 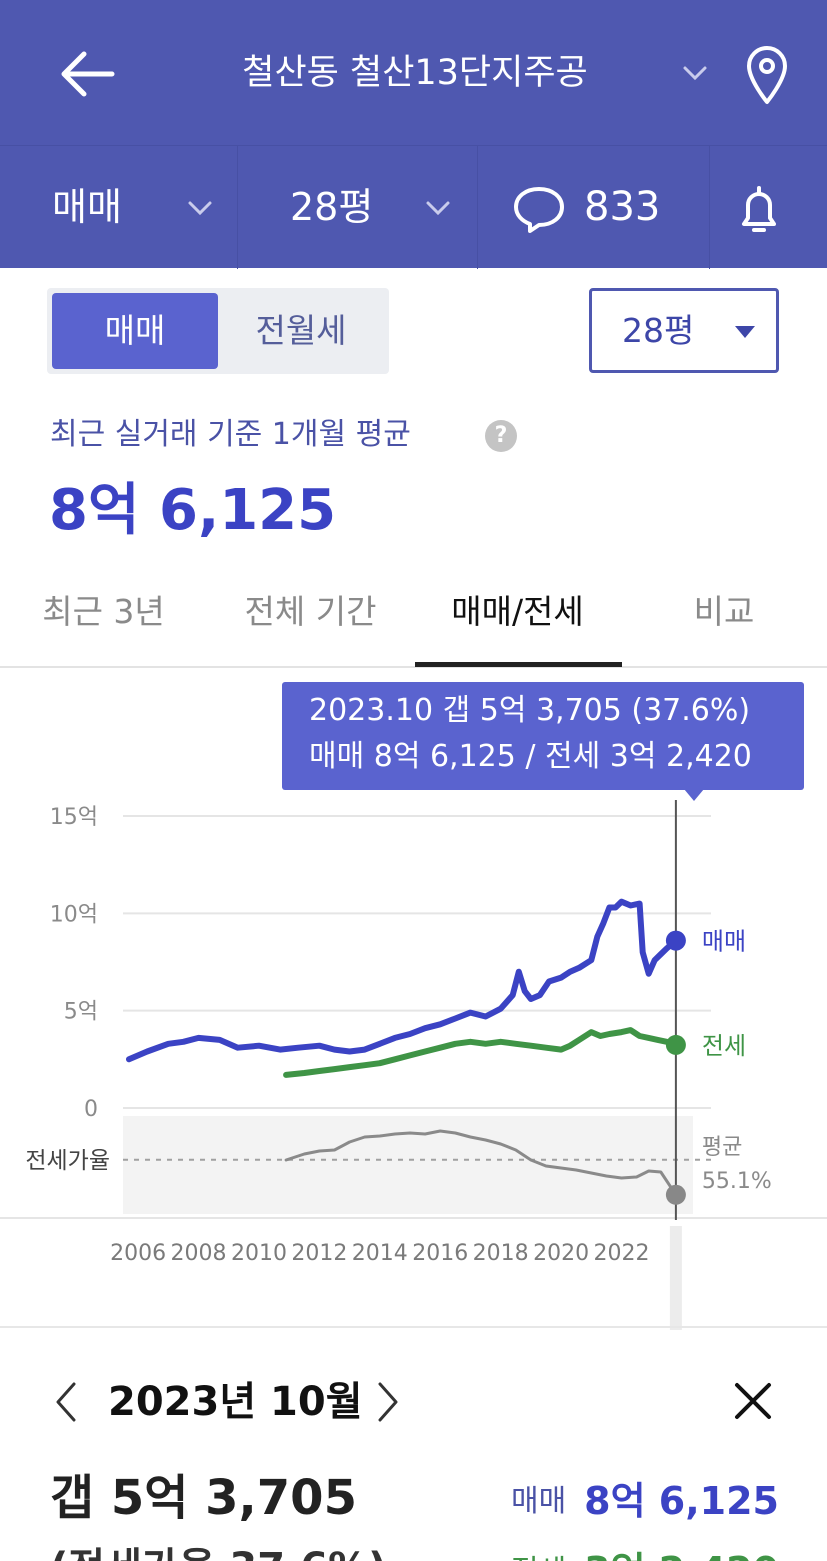 What do you see at coordinates (67, 1161) in the screenshot?
I see `ratio-axis-label: 전세가율` at bounding box center [67, 1161].